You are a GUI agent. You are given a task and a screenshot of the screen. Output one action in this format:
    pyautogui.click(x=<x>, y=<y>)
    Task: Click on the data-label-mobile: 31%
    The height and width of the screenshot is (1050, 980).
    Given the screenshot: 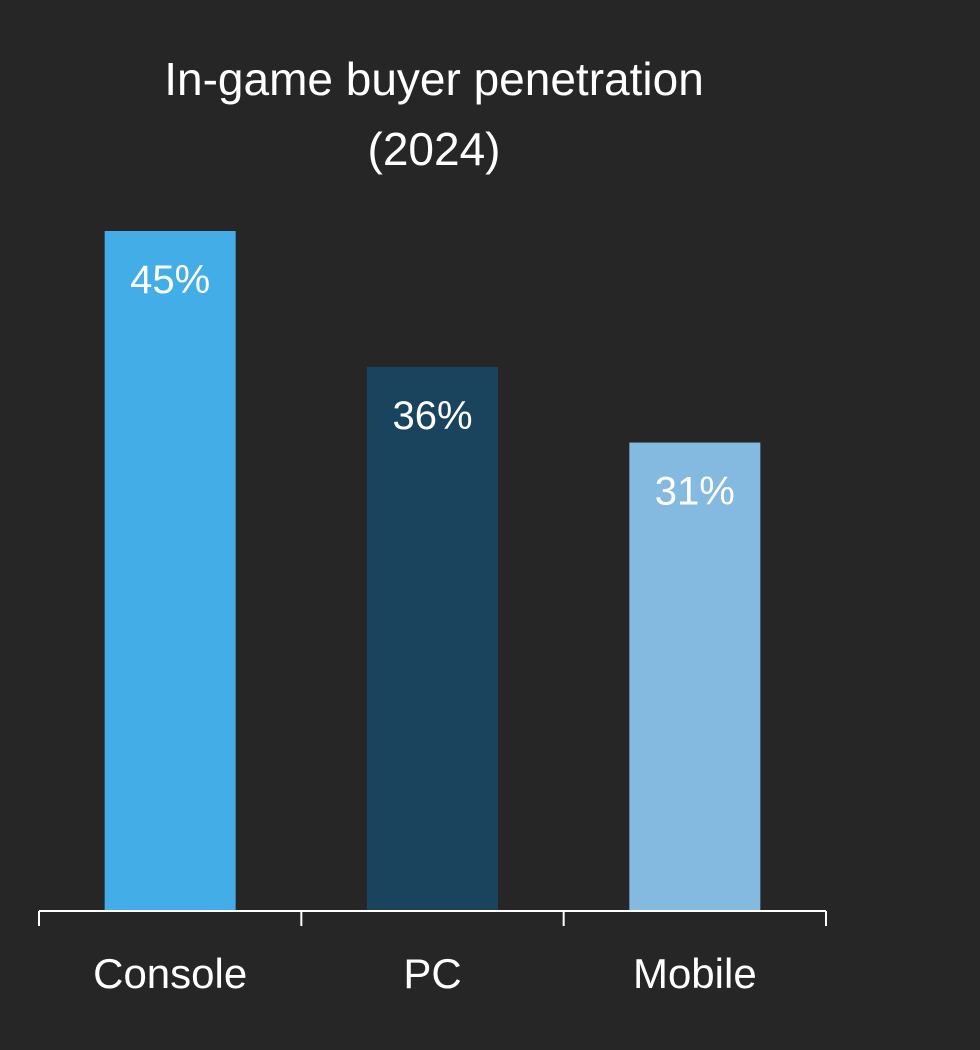 What is the action you would take?
    pyautogui.click(x=695, y=492)
    